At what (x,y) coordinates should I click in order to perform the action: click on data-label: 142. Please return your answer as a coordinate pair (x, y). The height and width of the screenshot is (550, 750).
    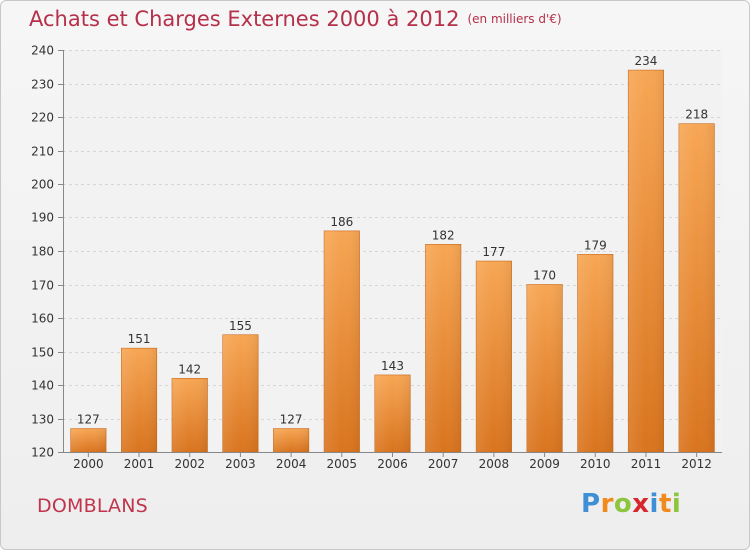
    Looking at the image, I should click on (189, 369).